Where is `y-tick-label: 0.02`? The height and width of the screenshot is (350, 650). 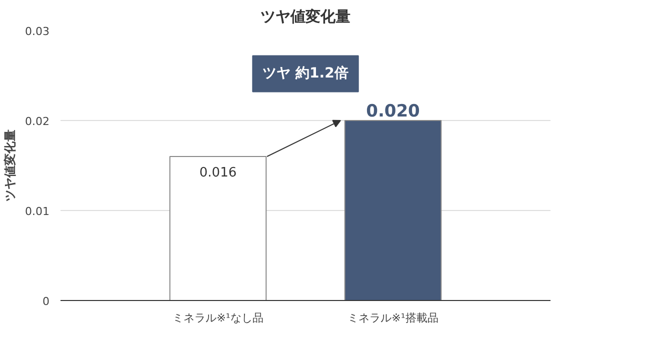
y-tick-label: 0.02 is located at coordinates (37, 121).